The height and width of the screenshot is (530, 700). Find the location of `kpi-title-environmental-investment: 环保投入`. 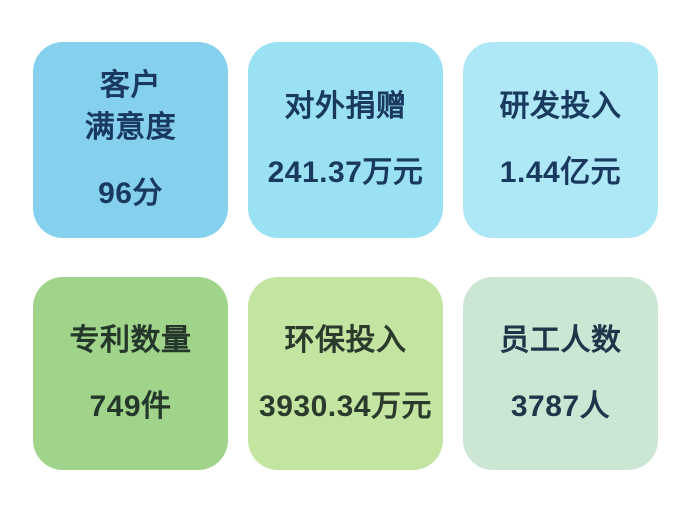

kpi-title-environmental-investment: 环保投入 is located at coordinates (345, 340).